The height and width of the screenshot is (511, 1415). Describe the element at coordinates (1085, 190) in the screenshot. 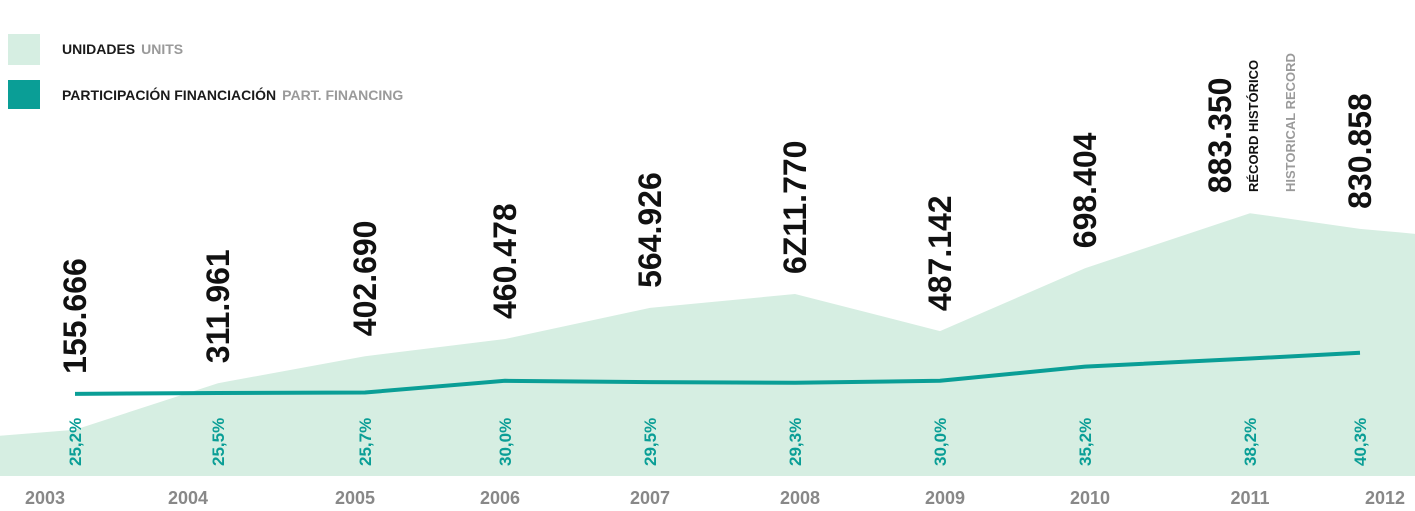

I see `units-label: 698.404` at that location.